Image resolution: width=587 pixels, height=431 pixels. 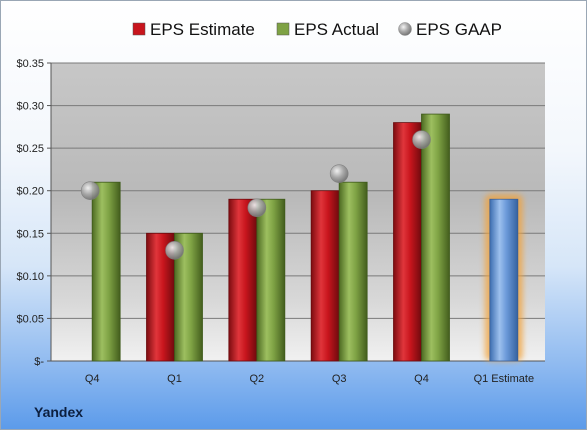 I want to click on legend-label: EPS Actual, so click(x=336, y=29).